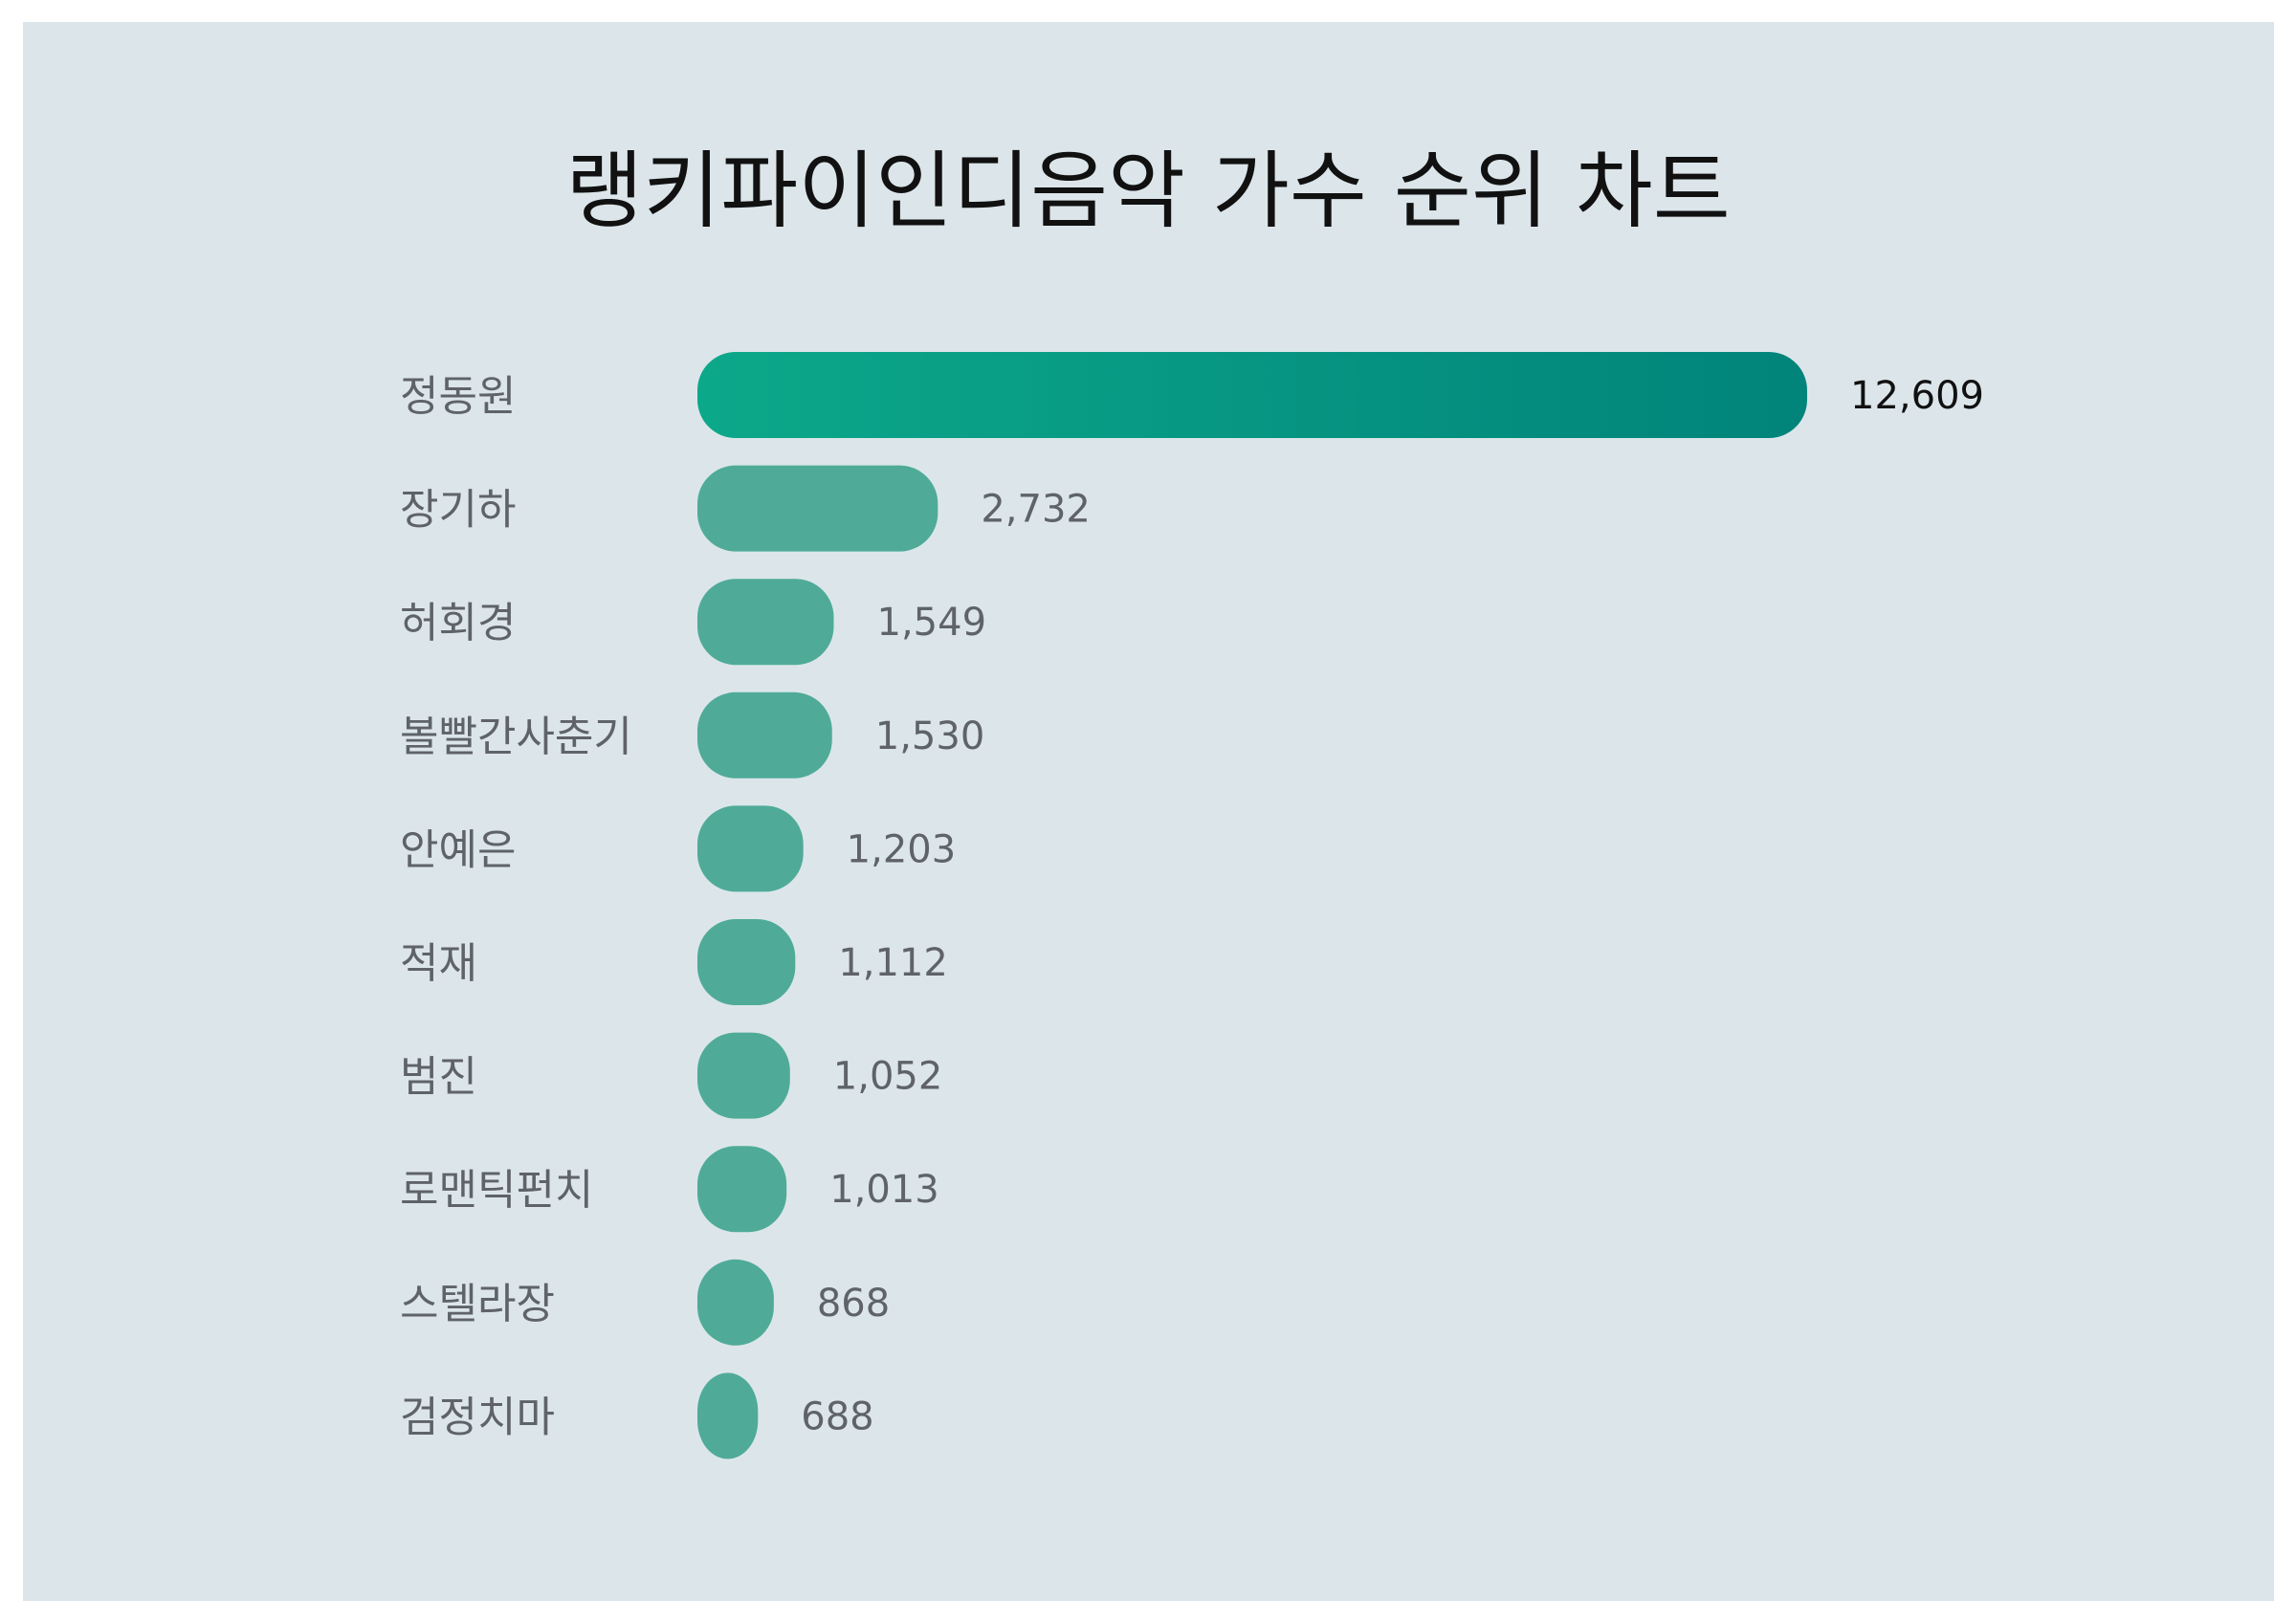  I want to click on category-label: 볼빨간사춘기, so click(516, 737).